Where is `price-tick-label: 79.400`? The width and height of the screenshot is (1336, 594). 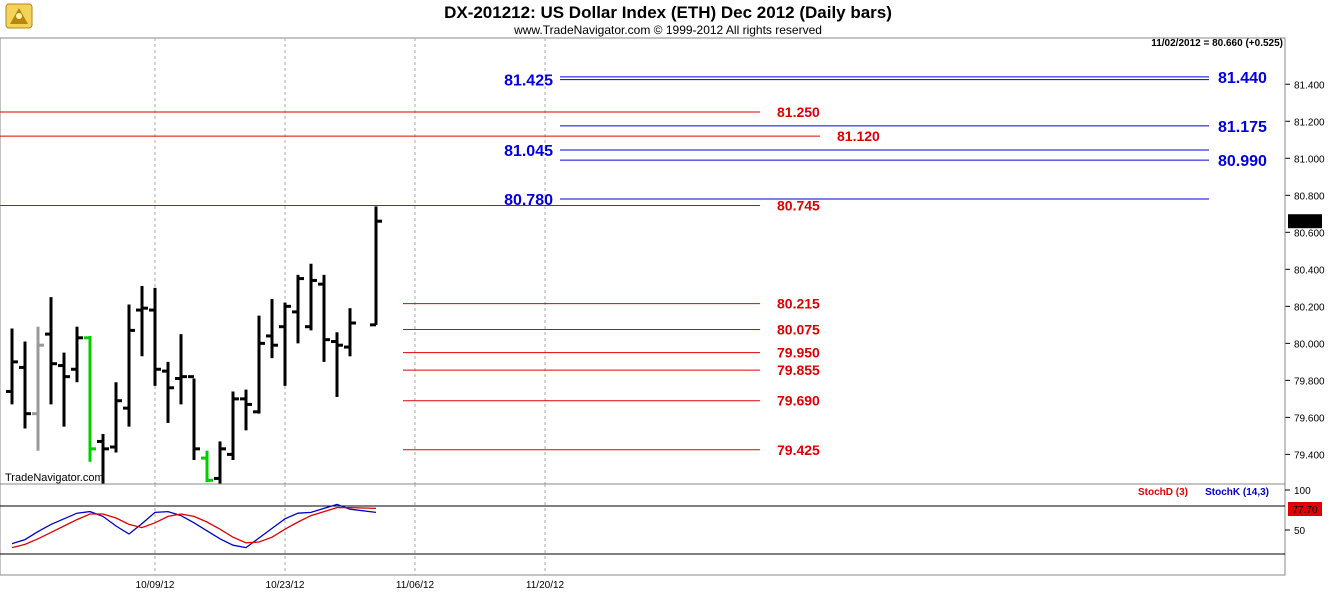 price-tick-label: 79.400 is located at coordinates (1309, 455).